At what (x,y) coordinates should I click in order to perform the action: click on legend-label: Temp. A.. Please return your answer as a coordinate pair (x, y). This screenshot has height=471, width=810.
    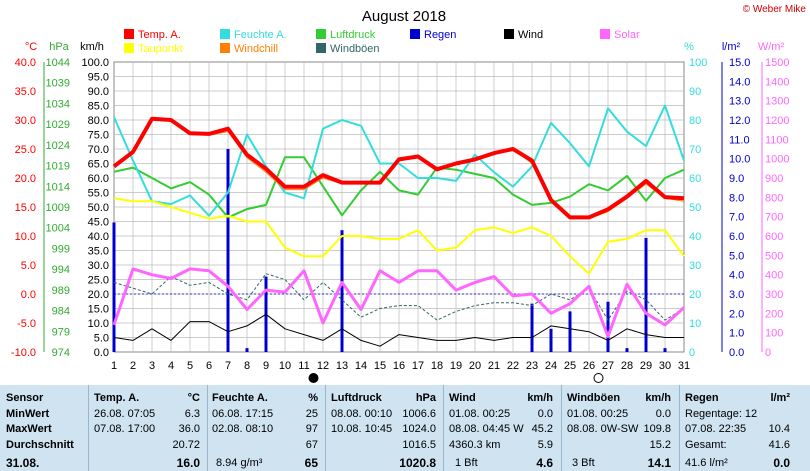
    Looking at the image, I should click on (159, 35).